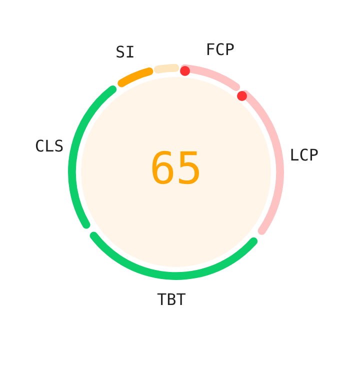 The height and width of the screenshot is (367, 351). What do you see at coordinates (125, 52) in the screenshot?
I see `slice-label: SI` at bounding box center [125, 52].